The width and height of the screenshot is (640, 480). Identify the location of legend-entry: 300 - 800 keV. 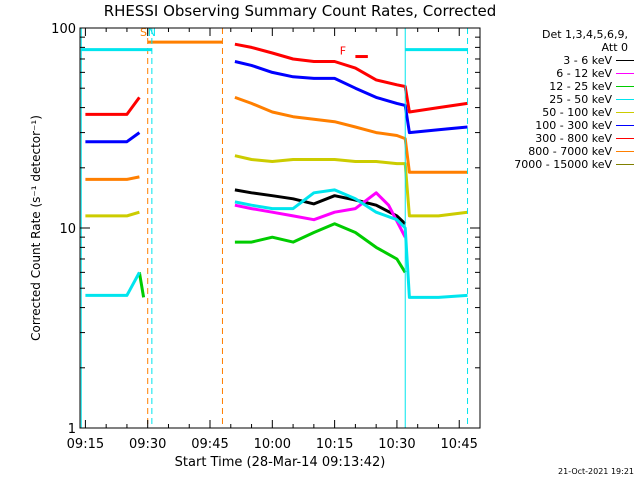
(559, 138).